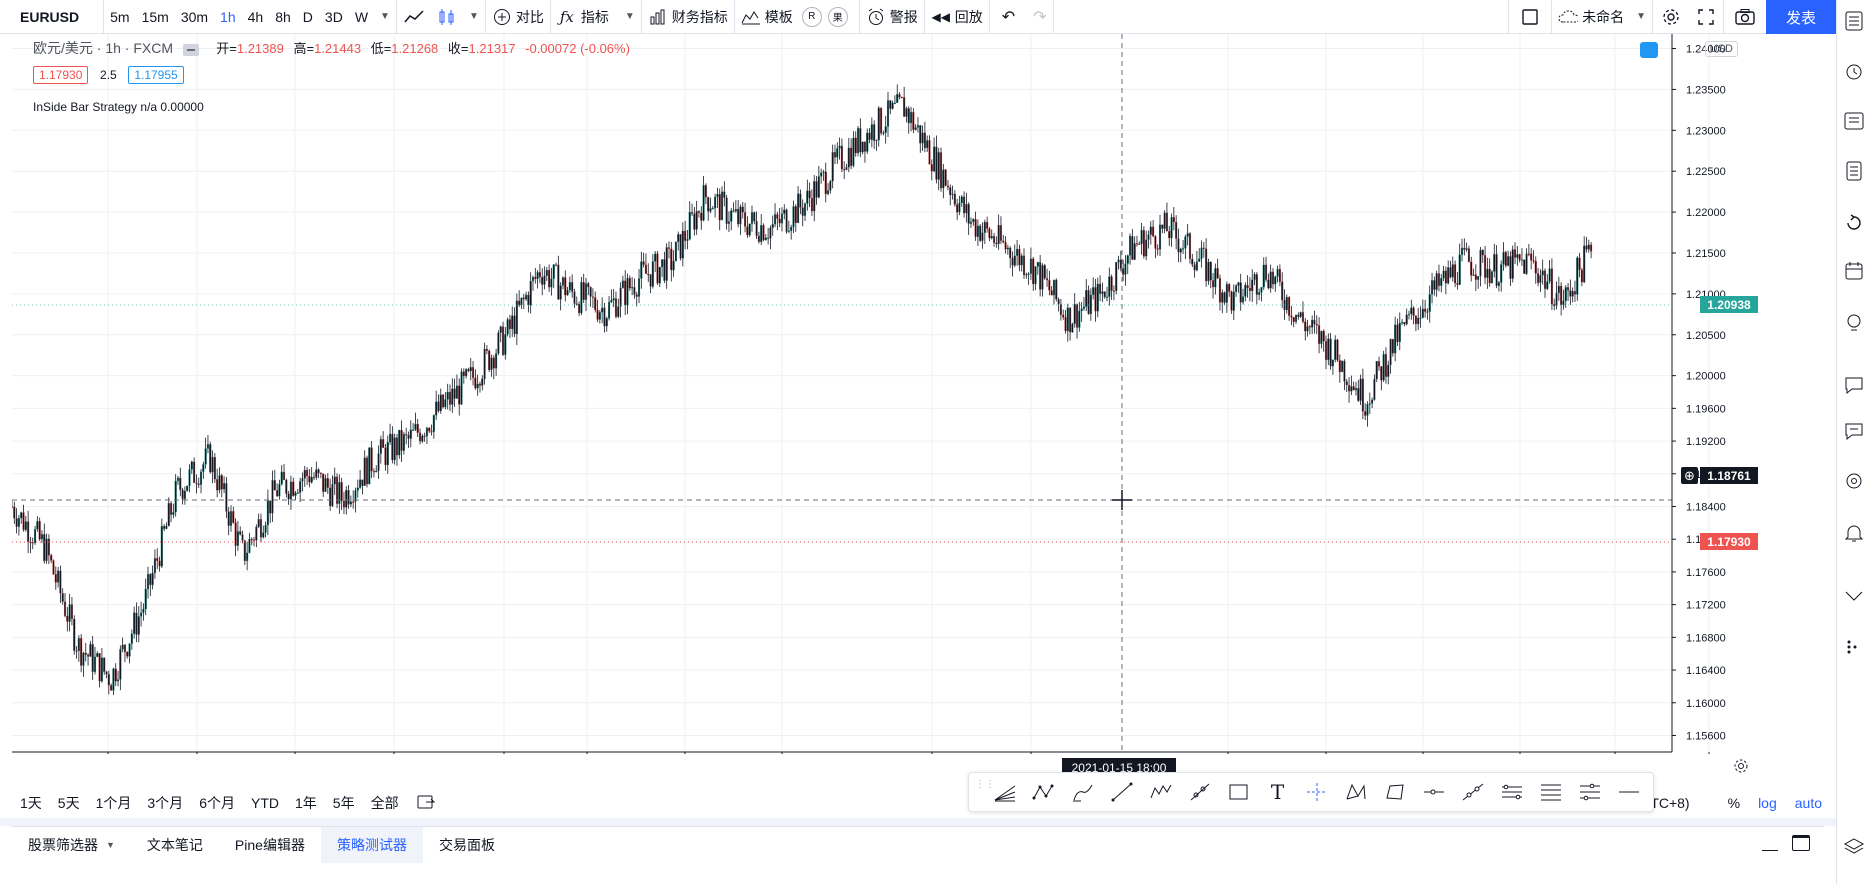 The image size is (1866, 884). What do you see at coordinates (1741, 768) in the screenshot?
I see `axis-settings-button` at bounding box center [1741, 768].